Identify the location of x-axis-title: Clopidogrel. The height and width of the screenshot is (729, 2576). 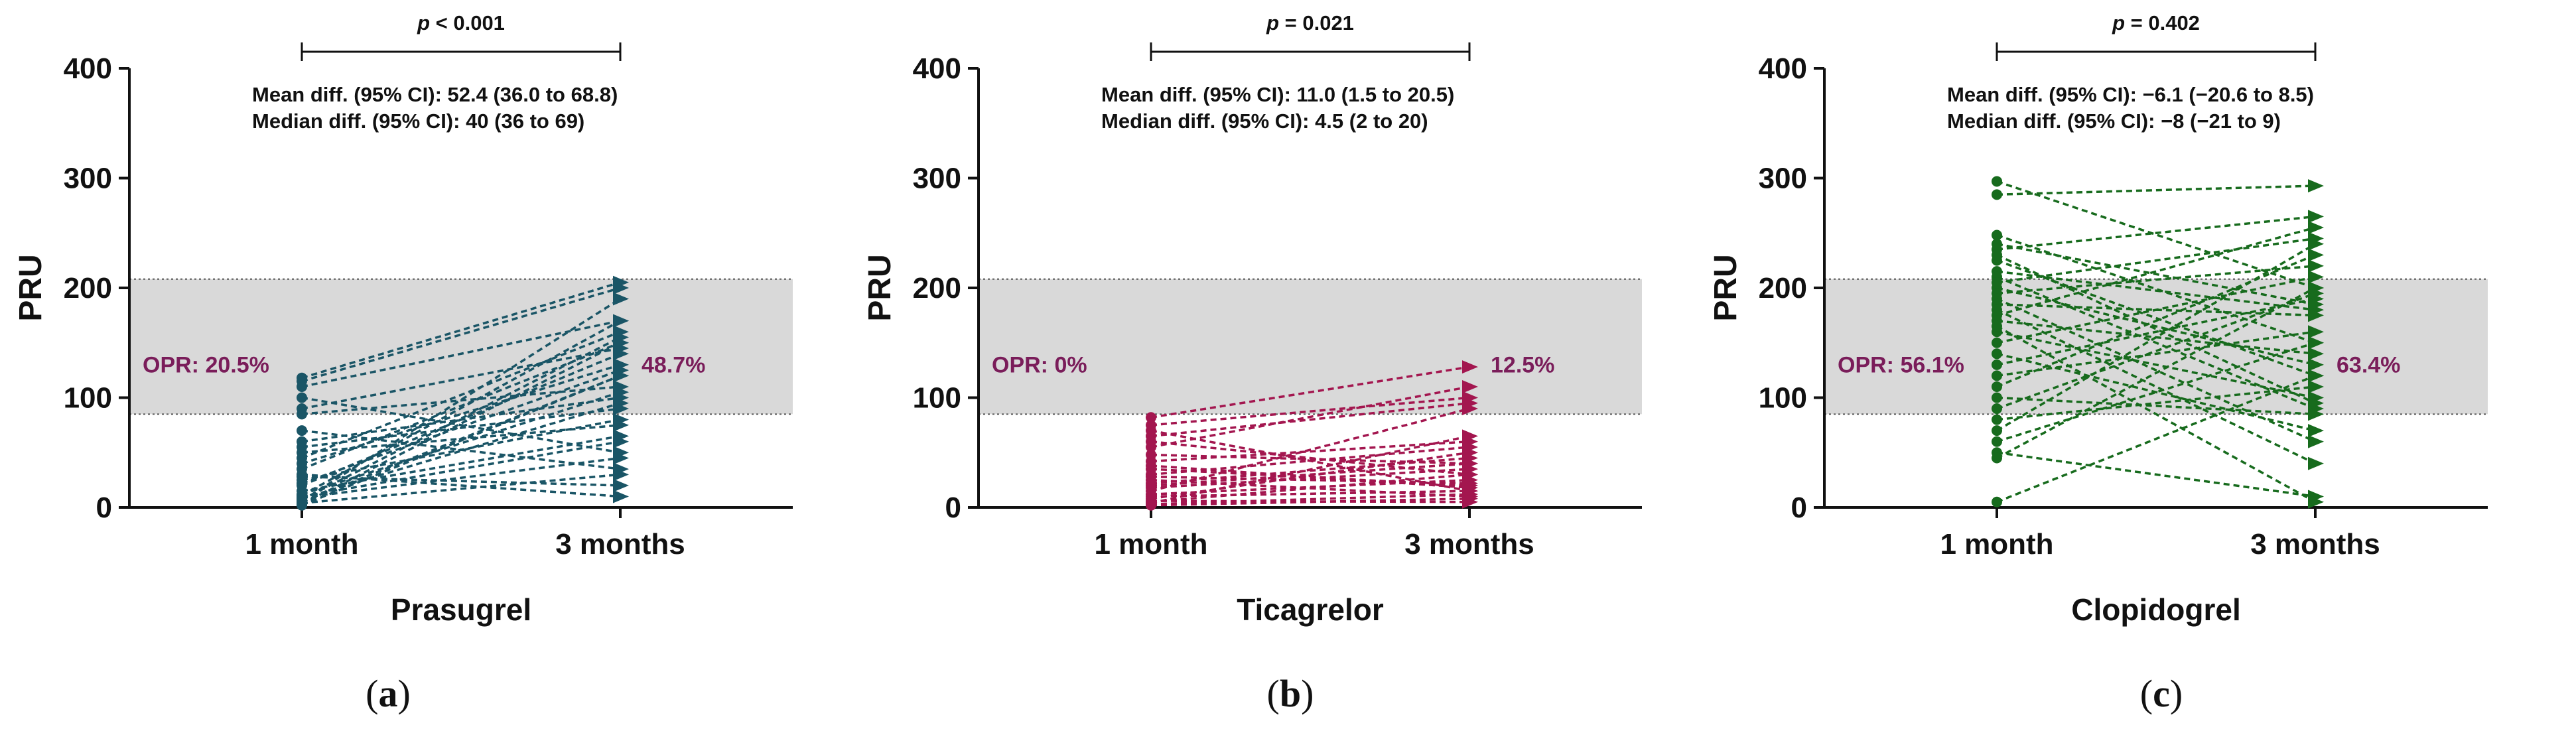
(2156, 609).